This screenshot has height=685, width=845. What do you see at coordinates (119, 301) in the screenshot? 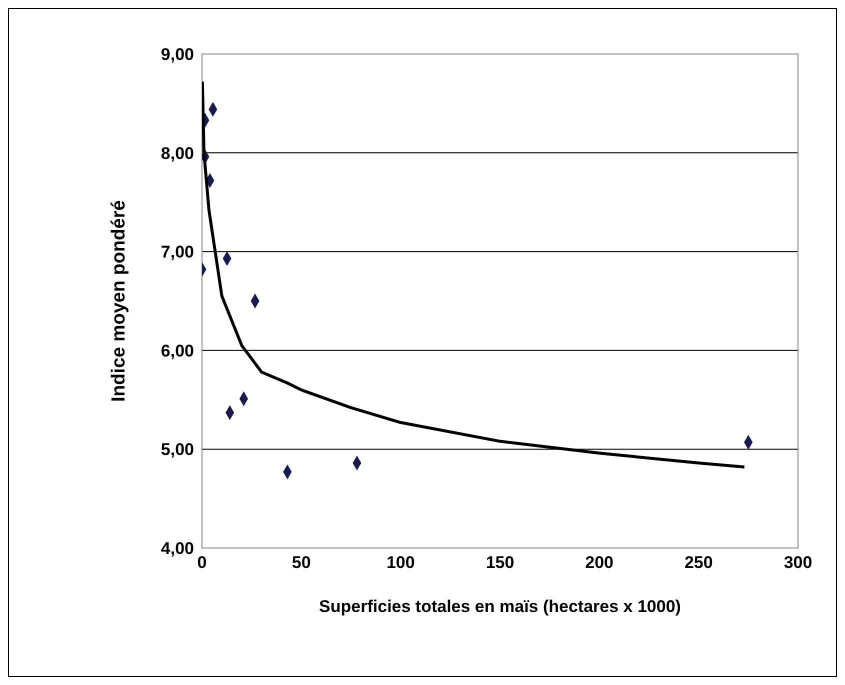
I see `y-axis-title: Indice moyen pondéré` at bounding box center [119, 301].